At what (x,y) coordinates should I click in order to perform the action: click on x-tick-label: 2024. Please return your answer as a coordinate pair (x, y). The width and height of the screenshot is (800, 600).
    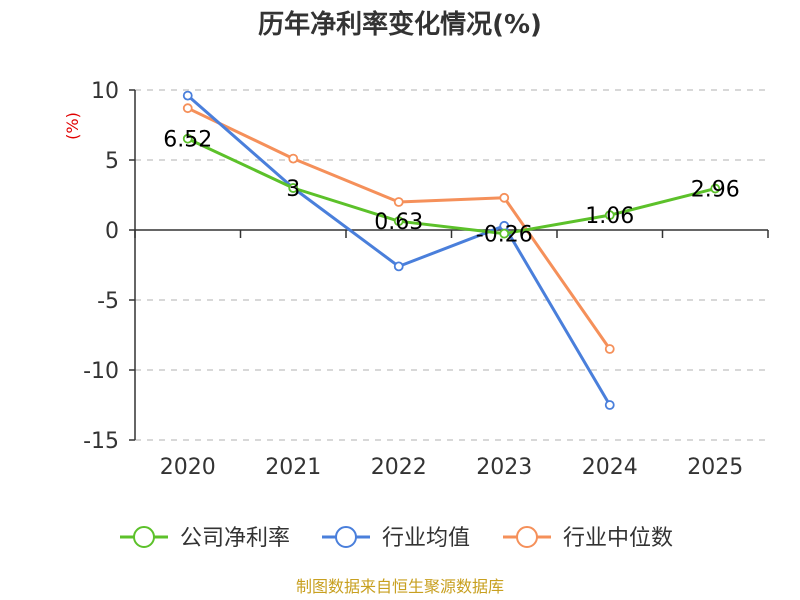
    Looking at the image, I should click on (610, 467).